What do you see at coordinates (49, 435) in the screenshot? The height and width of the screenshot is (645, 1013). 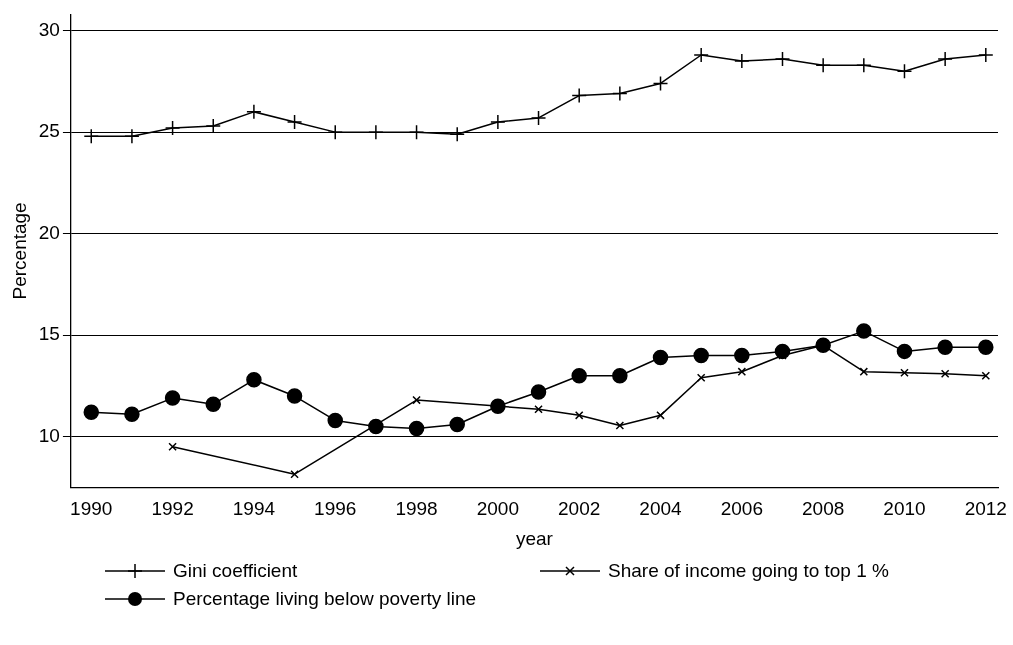 I see `y-tick-label: 10` at bounding box center [49, 435].